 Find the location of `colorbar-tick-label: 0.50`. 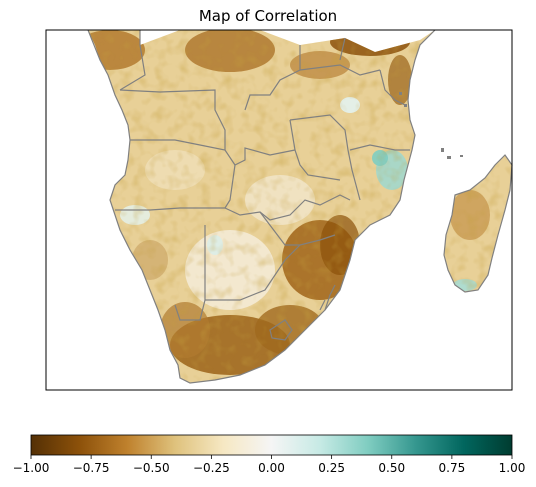

colorbar-tick-label: 0.50 is located at coordinates (391, 468).